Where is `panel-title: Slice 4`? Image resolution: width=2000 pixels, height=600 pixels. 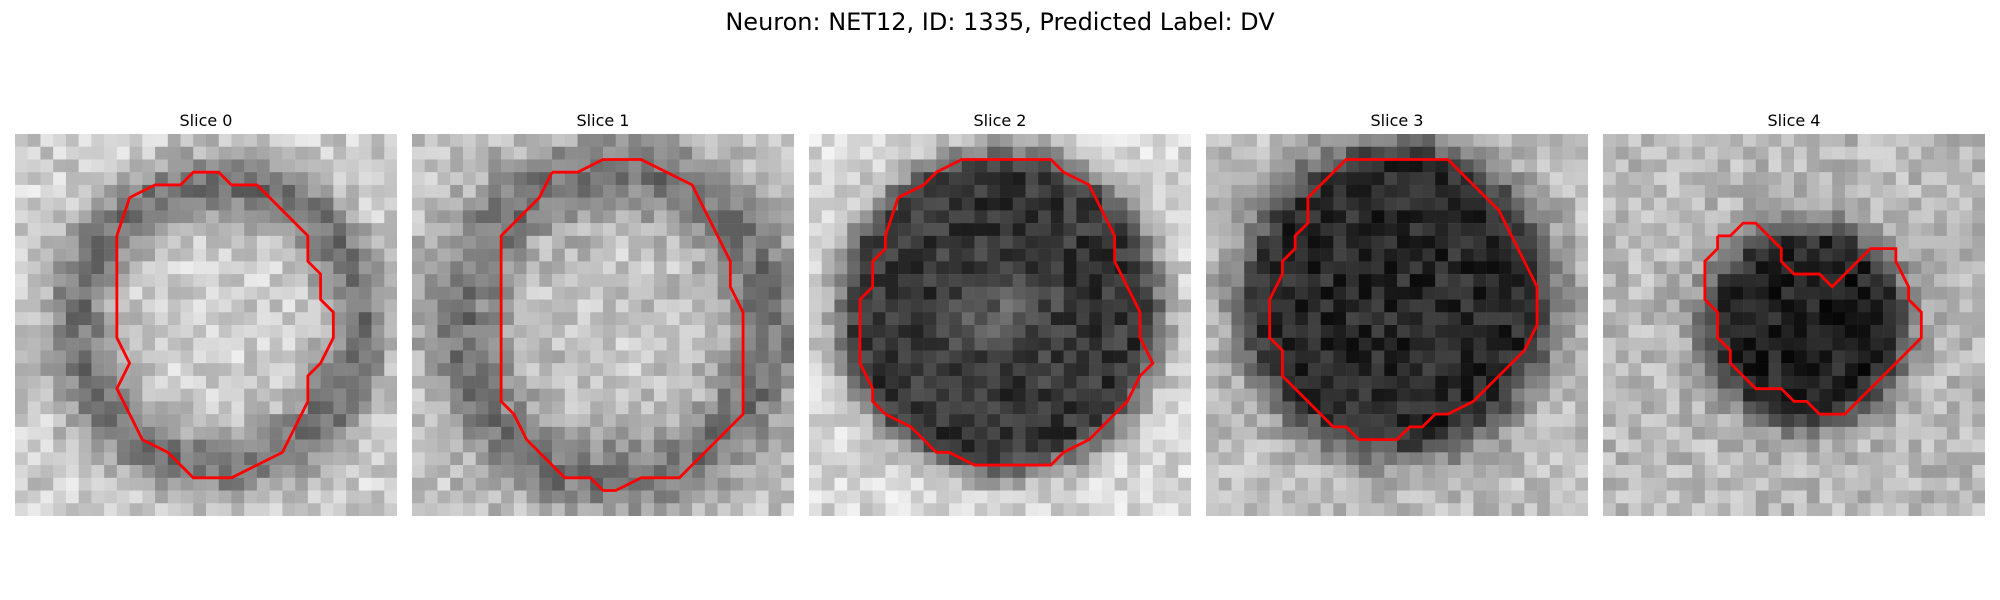 panel-title: Slice 4 is located at coordinates (1794, 120).